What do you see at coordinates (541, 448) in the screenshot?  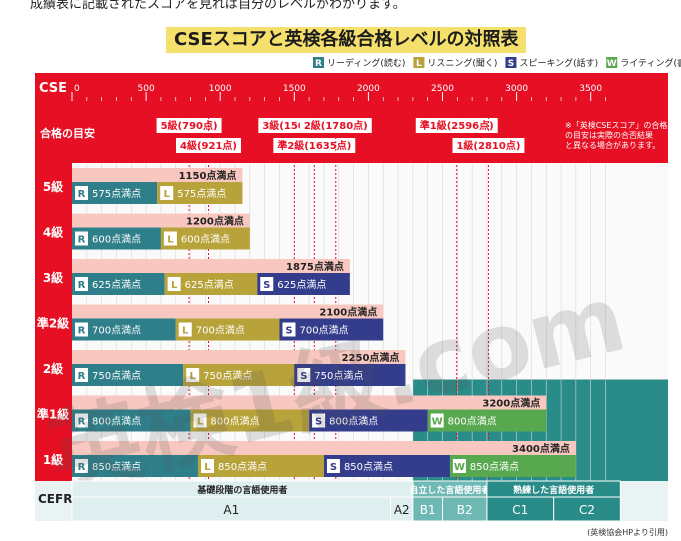 I see `total-label: 3400点満点` at bounding box center [541, 448].